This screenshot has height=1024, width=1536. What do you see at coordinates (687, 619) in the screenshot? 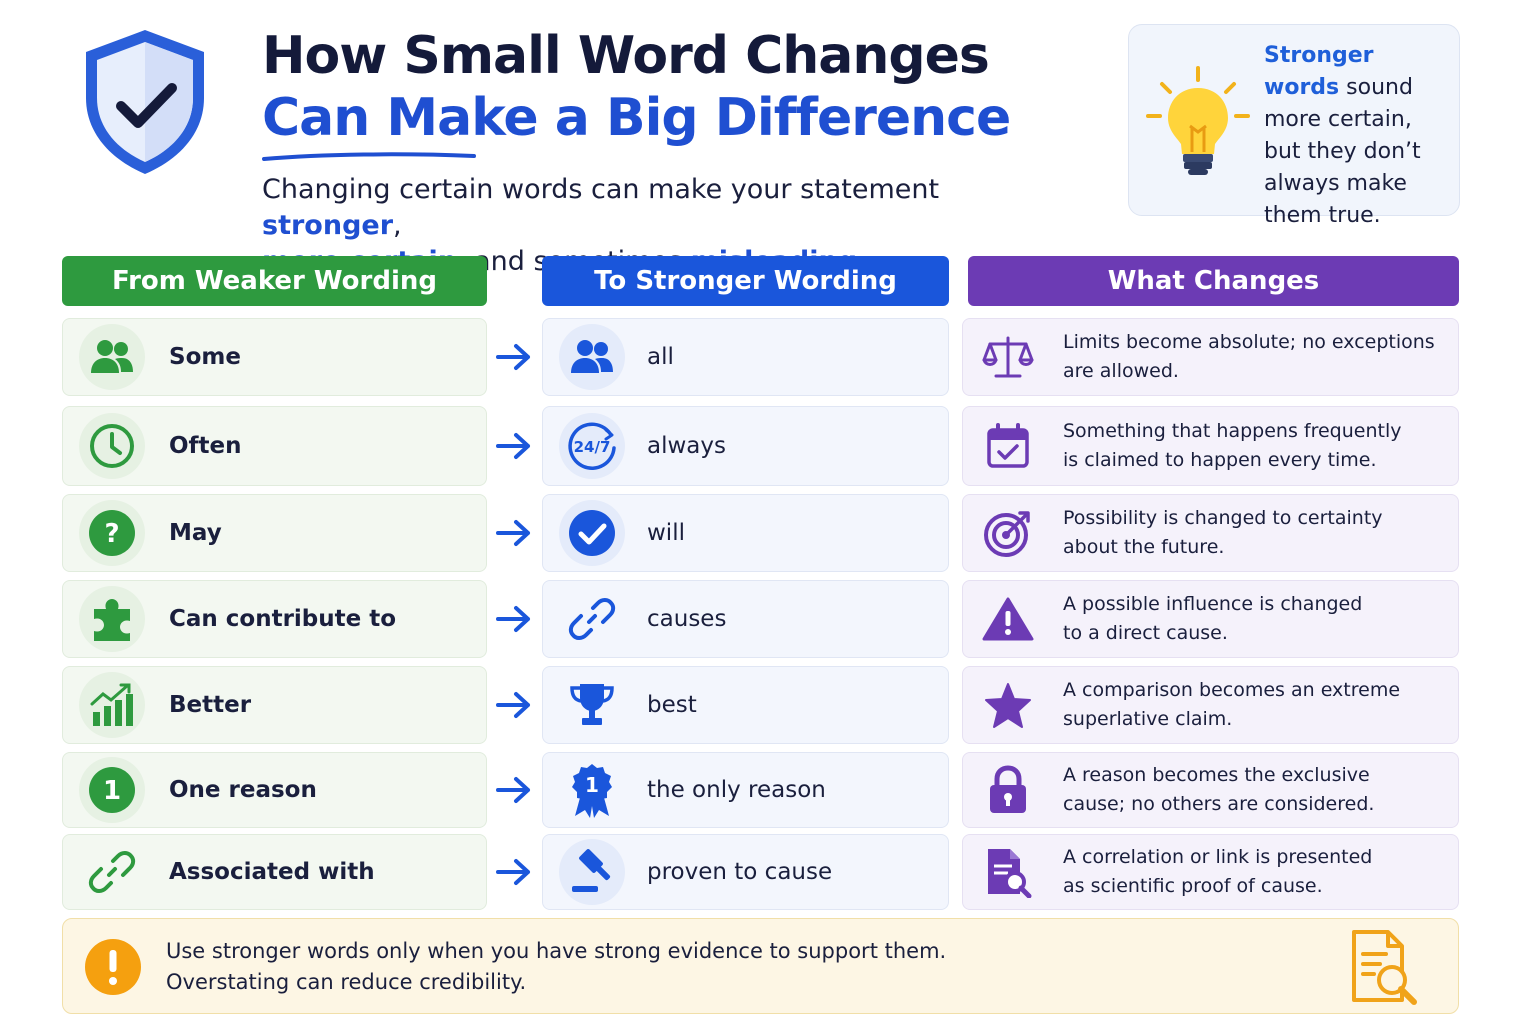
I see `strong-word: causes` at bounding box center [687, 619].